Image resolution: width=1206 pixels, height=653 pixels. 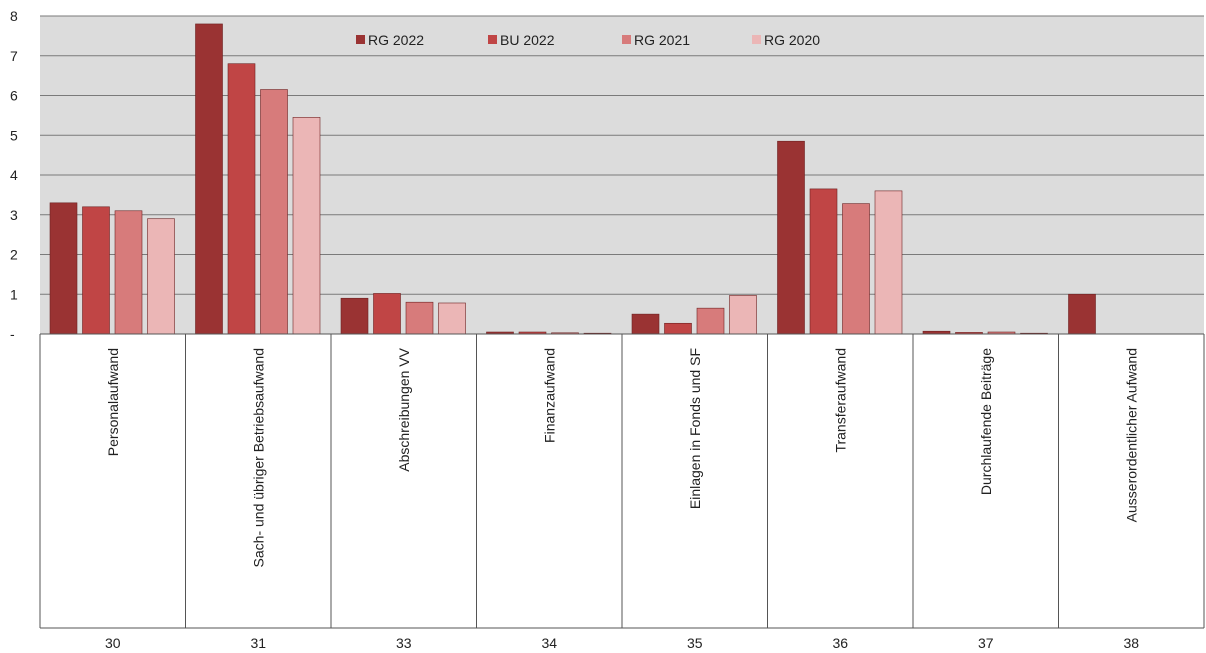 What do you see at coordinates (113, 643) in the screenshot?
I see `category-code: 30` at bounding box center [113, 643].